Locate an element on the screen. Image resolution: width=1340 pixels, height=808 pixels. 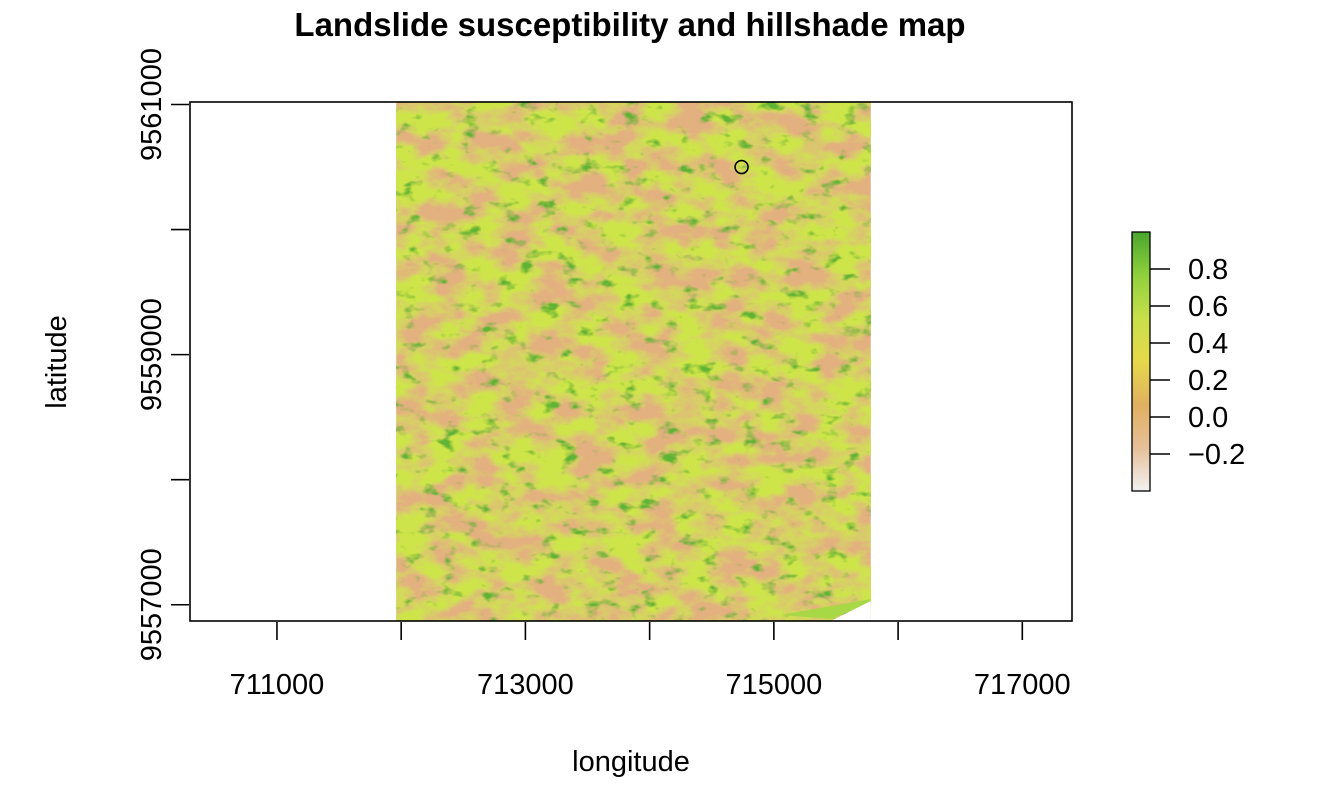
y-tick-label: 9559000 is located at coordinates (152, 354).